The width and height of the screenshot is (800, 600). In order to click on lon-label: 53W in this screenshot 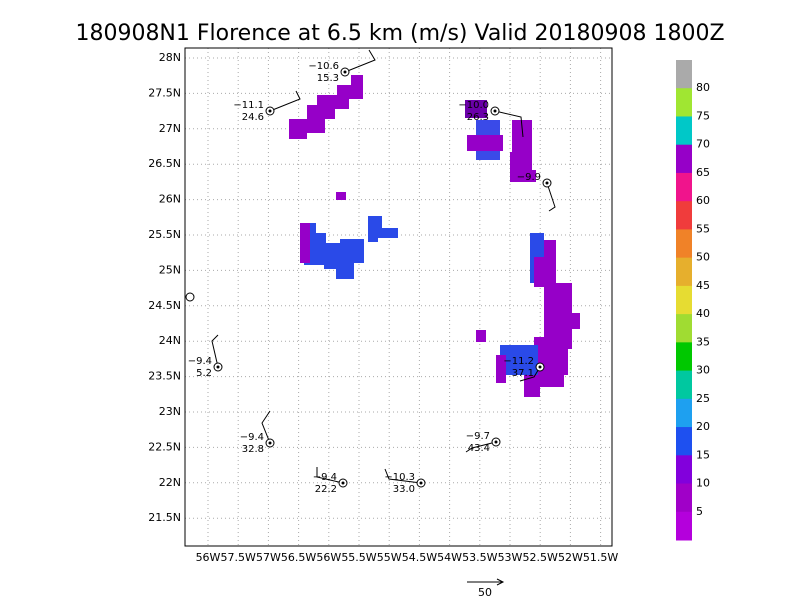, I will do `click(510, 557)`.